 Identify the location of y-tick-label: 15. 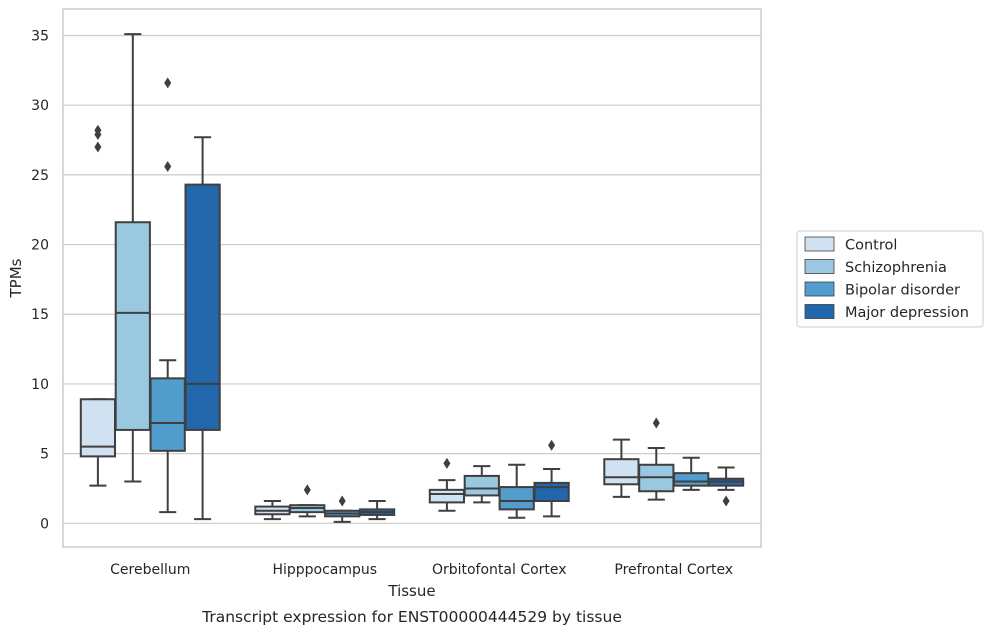
(40, 315).